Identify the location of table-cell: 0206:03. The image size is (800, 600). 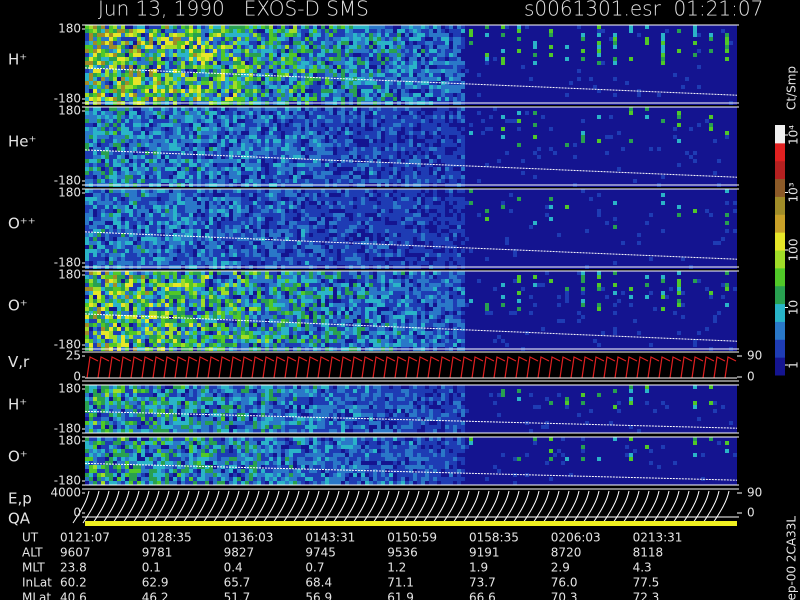
(576, 538).